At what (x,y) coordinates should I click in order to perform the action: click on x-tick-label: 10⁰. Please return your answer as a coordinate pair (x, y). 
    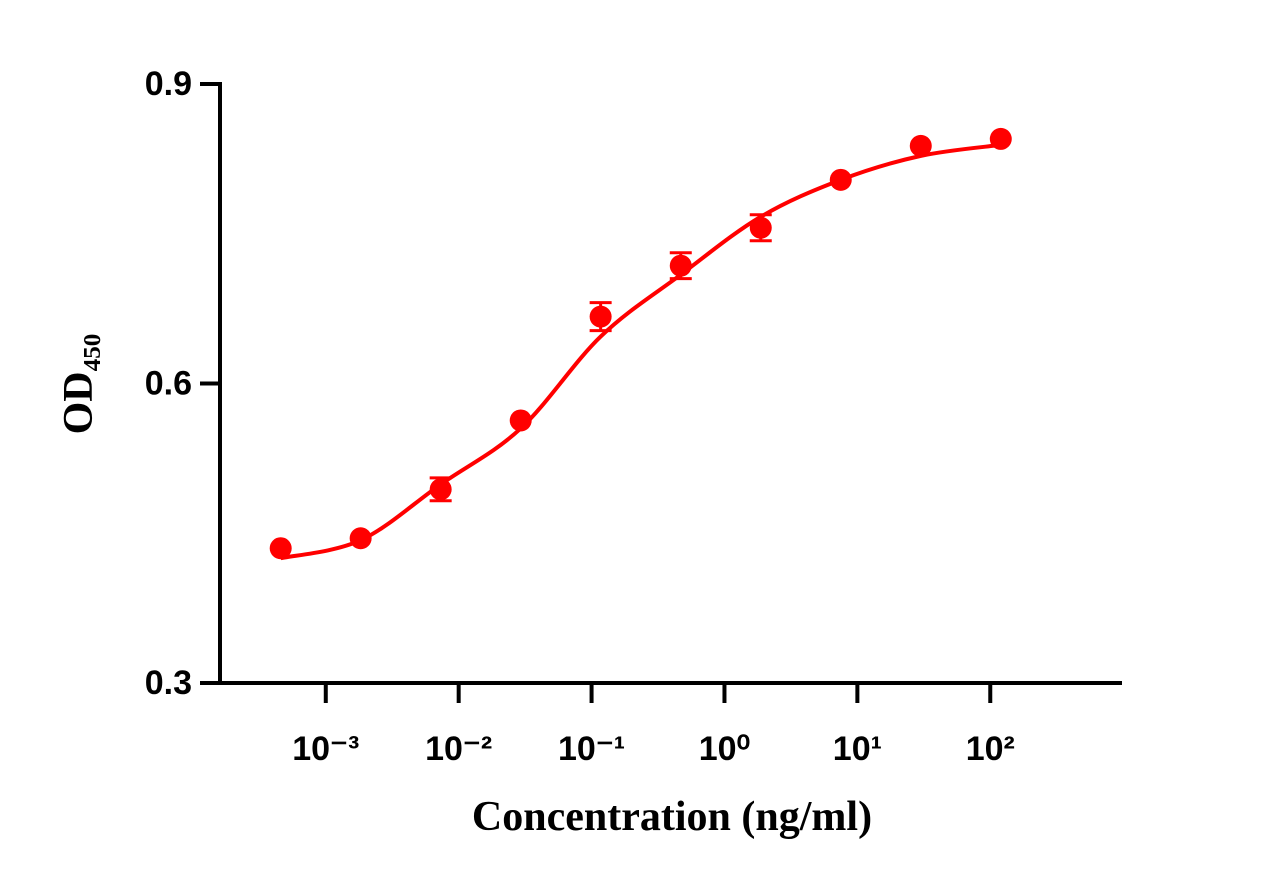
    Looking at the image, I should click on (724, 749).